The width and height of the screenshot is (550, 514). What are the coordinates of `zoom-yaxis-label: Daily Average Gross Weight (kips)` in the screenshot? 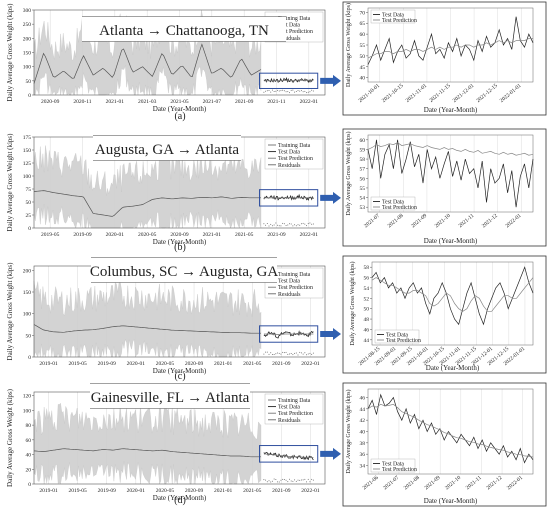 It's located at (348, 432).